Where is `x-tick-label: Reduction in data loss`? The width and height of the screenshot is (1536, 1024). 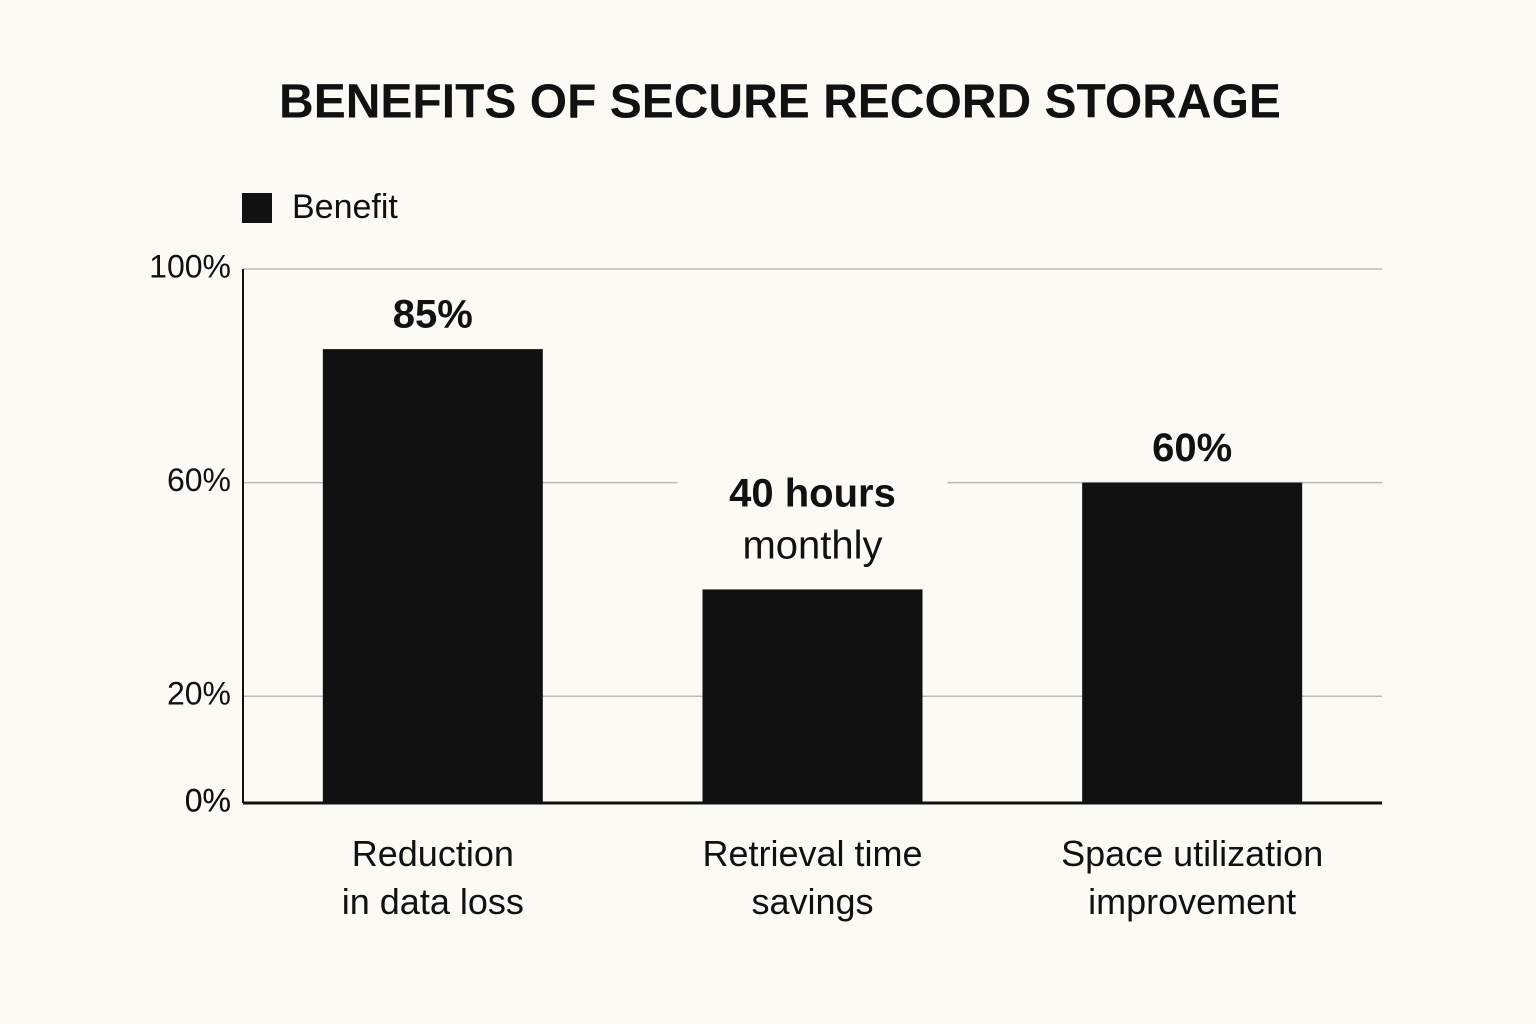 x-tick-label: Reduction in data loss is located at coordinates (432, 877).